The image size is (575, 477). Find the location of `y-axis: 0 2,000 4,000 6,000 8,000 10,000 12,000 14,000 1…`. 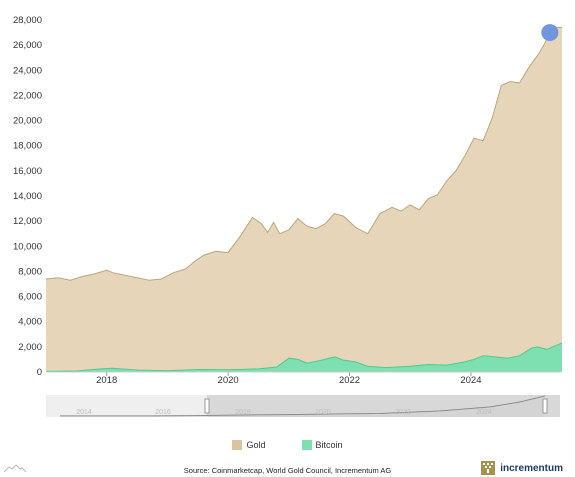

y-axis: 0 2,000 4,000 6,000 8,000 10,000 12,000 14,000 1… is located at coordinates (27, 196).